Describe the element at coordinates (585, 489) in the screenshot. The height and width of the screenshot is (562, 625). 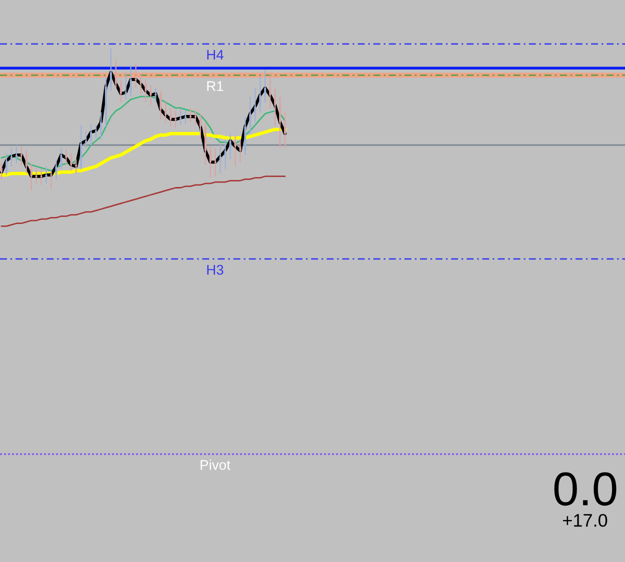
I see `text: 0.0` at that location.